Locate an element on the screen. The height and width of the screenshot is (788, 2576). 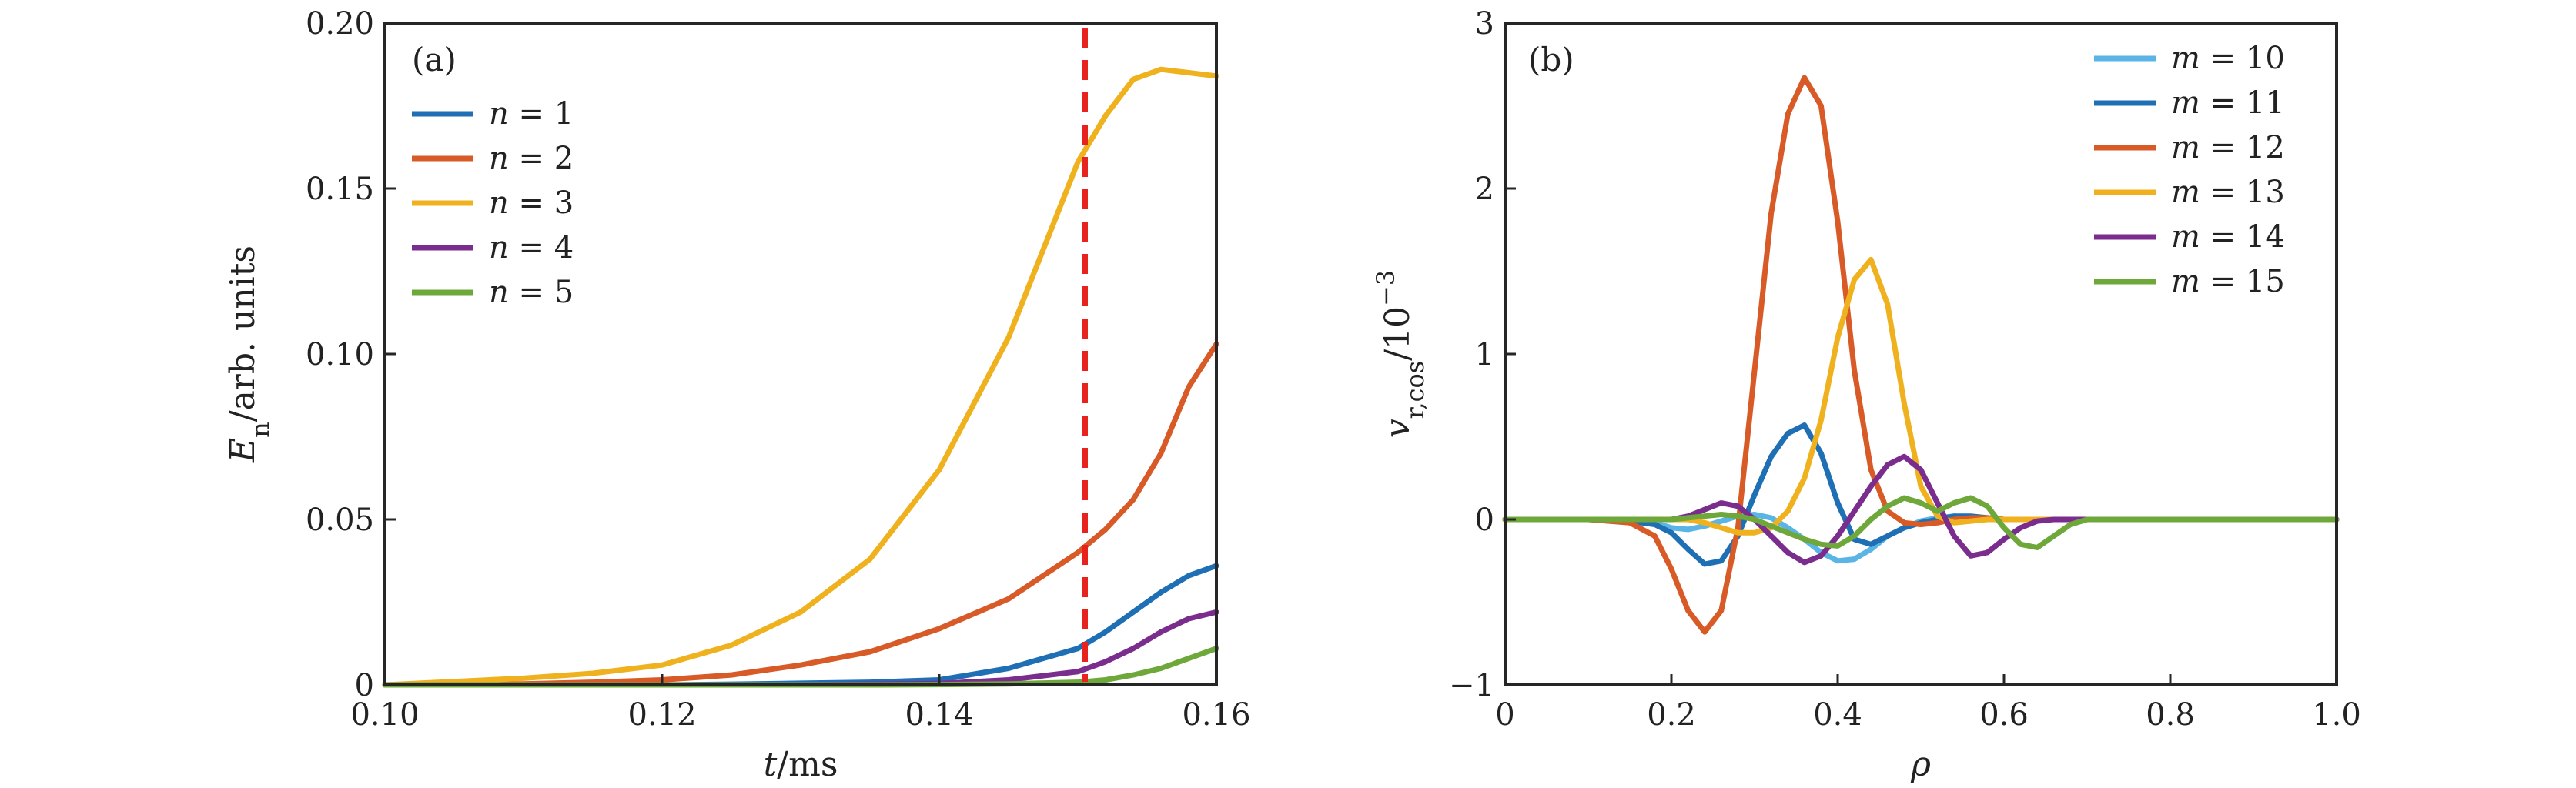
panel-b-legend: m = 10 m = 11 m = 12 m = 13 m = 14 m = 15 is located at coordinates (2190, 170).